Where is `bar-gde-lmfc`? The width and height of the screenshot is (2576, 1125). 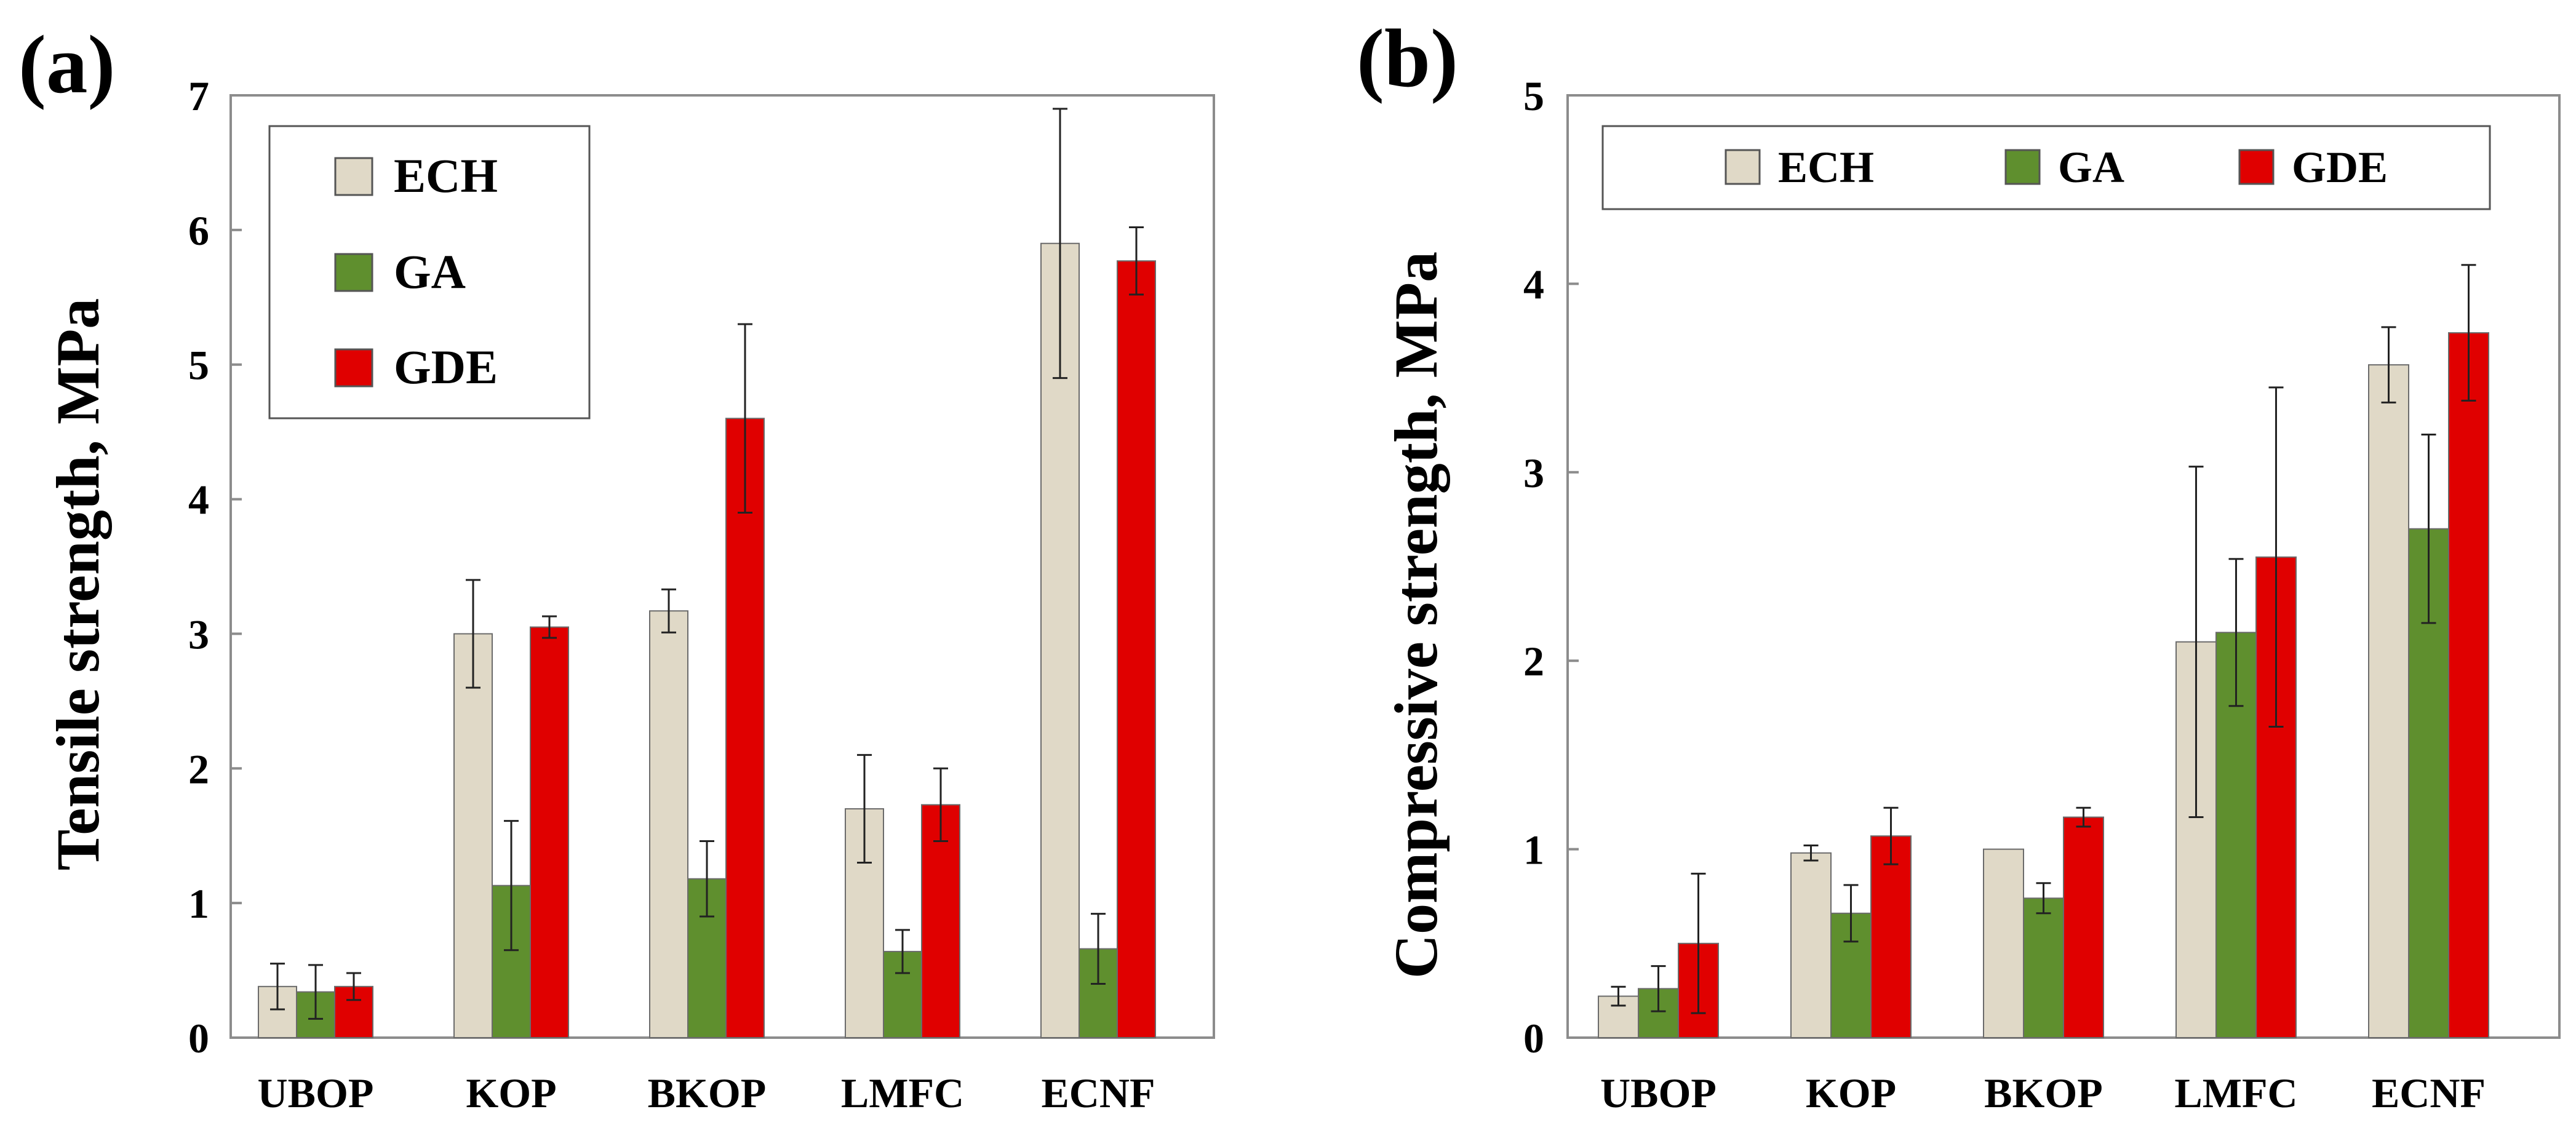
bar-gde-lmfc is located at coordinates (940, 921).